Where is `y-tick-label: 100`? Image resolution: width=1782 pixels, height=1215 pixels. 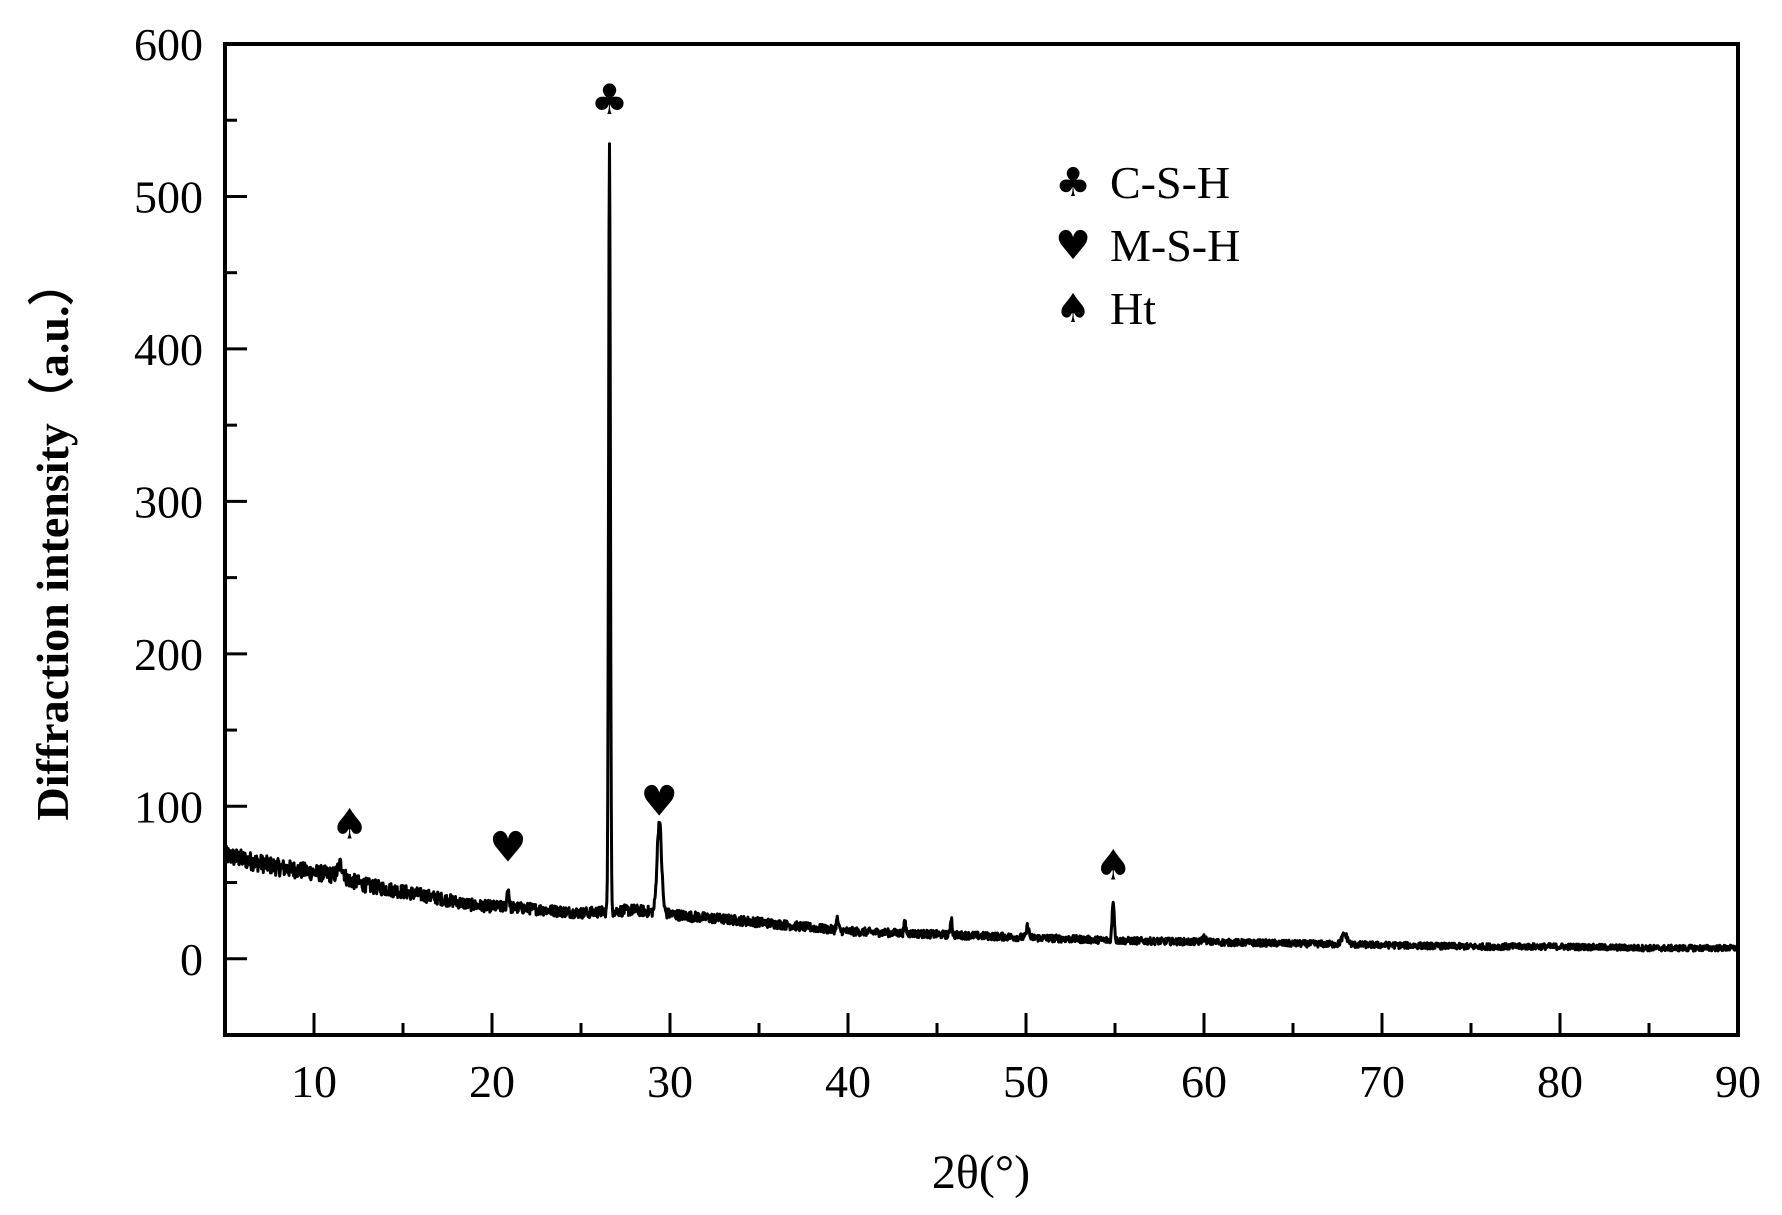 y-tick-label: 100 is located at coordinates (168, 806).